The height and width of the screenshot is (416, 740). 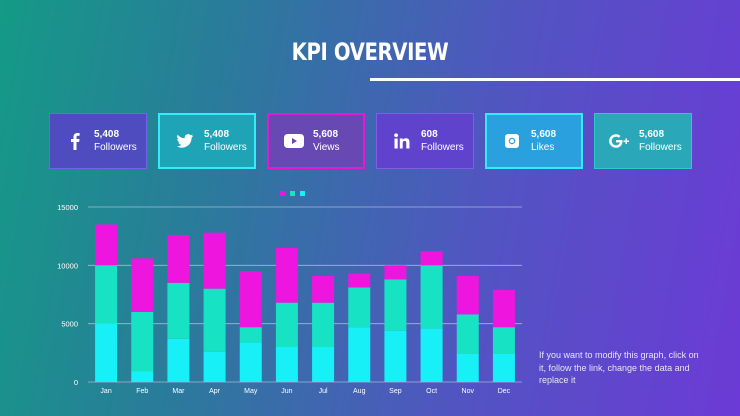 I want to click on kpi-card-instagram: 5,608 Likes, so click(x=534, y=141).